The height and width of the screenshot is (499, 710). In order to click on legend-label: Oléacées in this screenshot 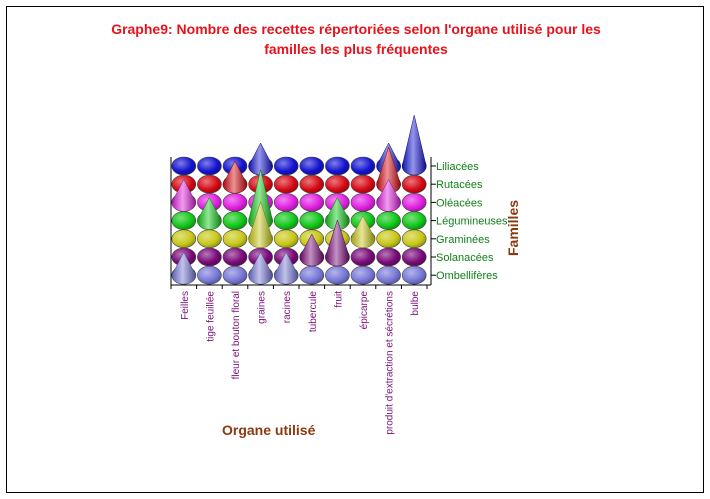, I will do `click(459, 203)`.